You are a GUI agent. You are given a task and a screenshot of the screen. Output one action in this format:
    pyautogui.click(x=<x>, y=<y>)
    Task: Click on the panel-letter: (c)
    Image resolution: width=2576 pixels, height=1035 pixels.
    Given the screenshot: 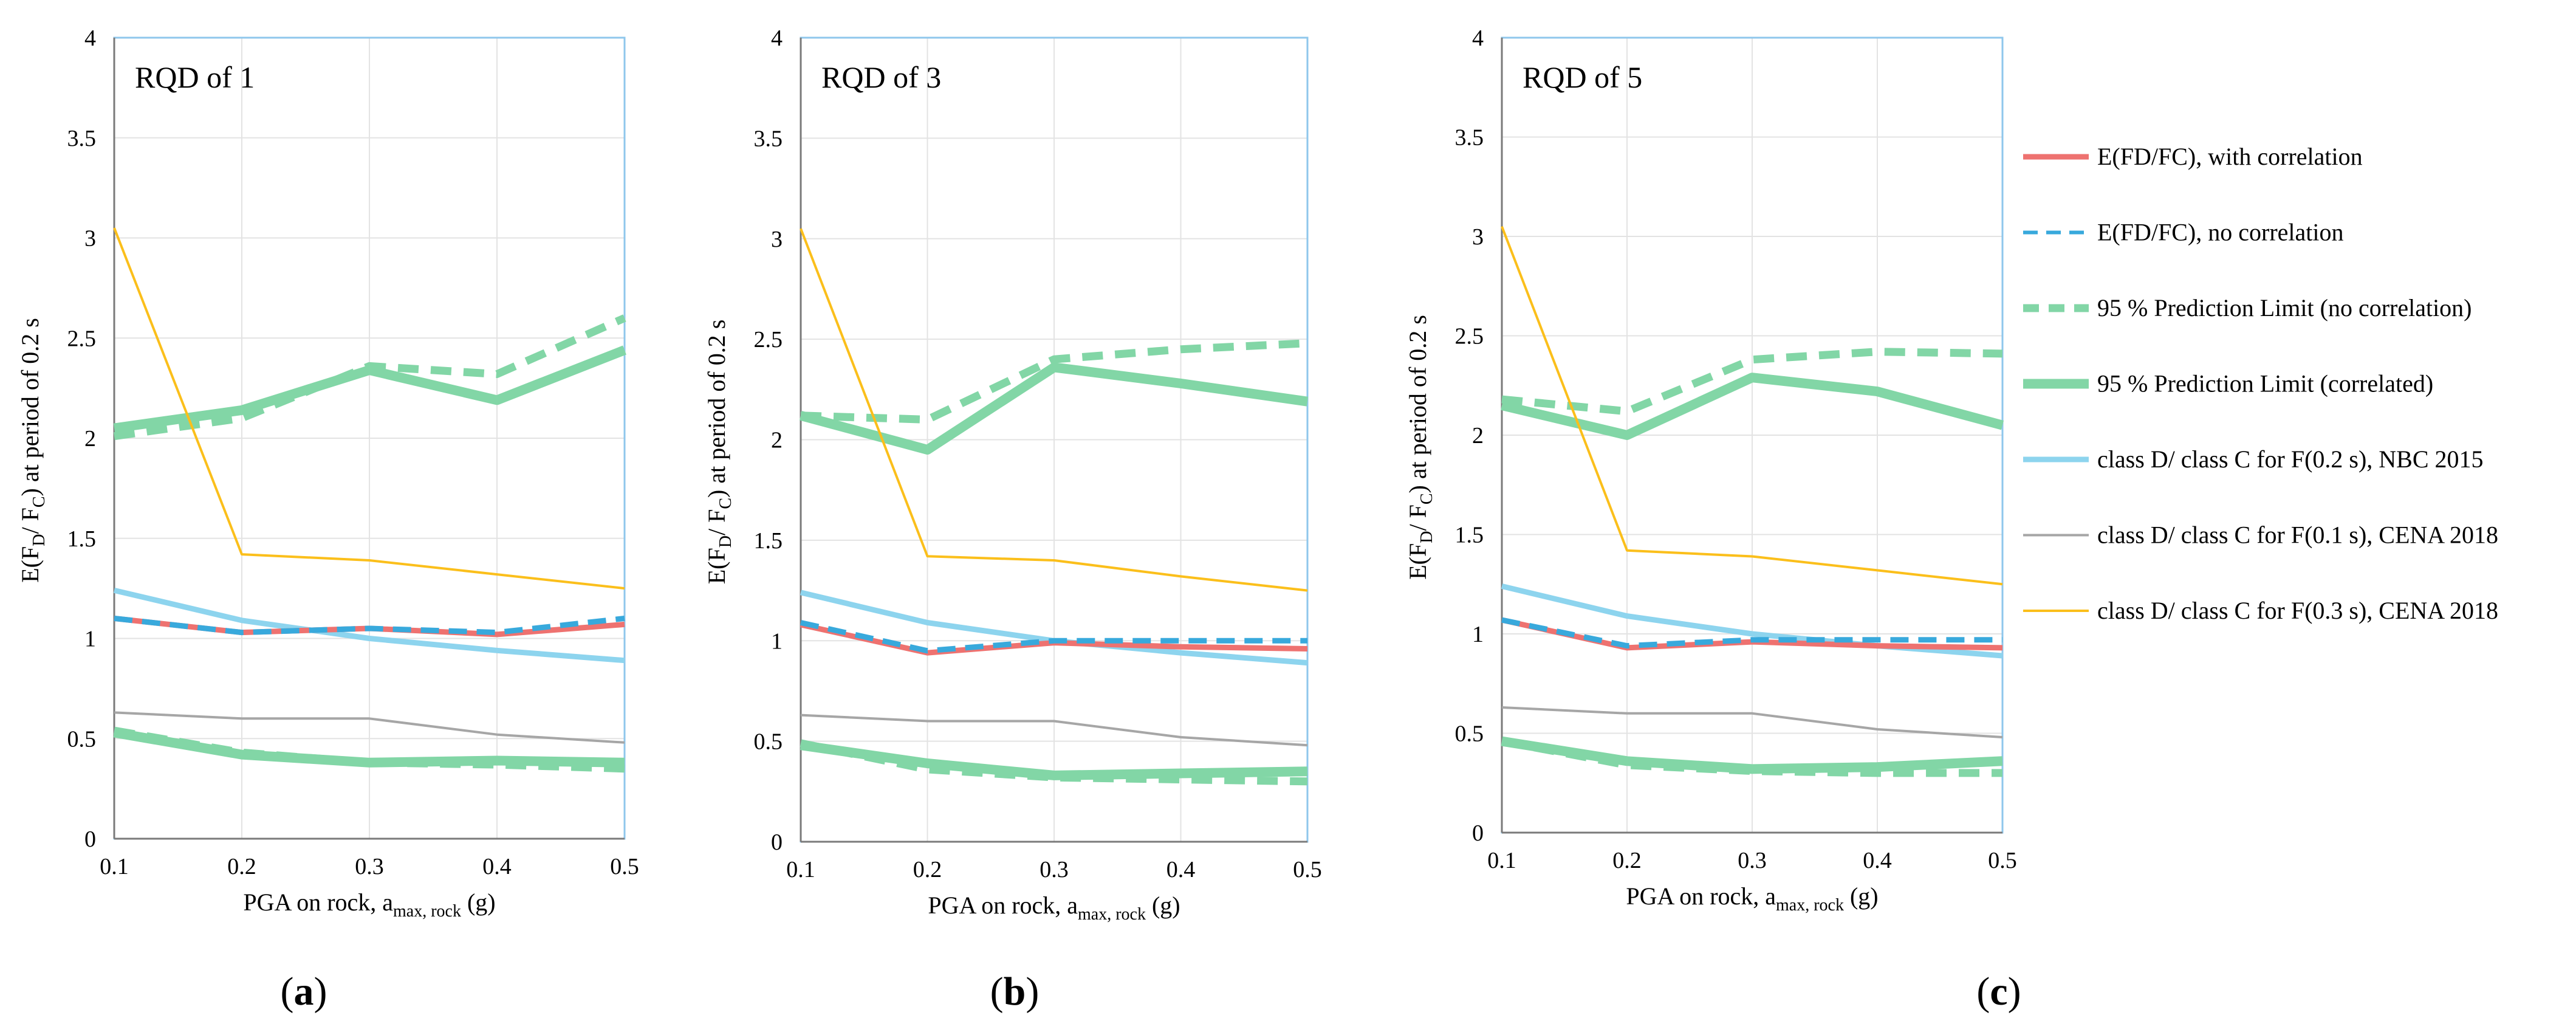 What is the action you would take?
    pyautogui.click(x=1998, y=992)
    